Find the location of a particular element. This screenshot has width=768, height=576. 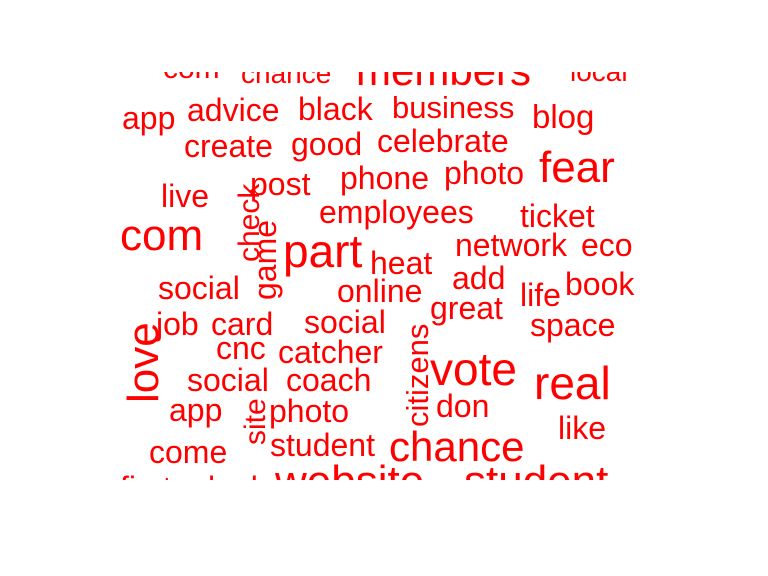

word: citizens is located at coordinates (417, 375).